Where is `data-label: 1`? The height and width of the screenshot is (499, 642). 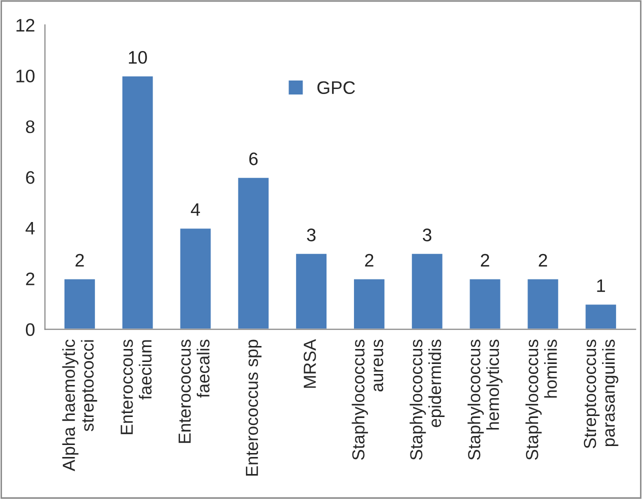
data-label: 1 is located at coordinates (601, 285).